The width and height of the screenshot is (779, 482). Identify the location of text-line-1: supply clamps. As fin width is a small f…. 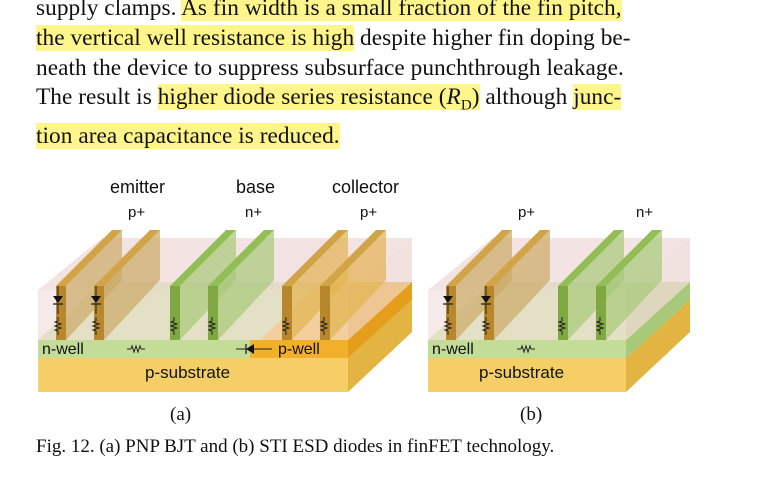
(406, 12).